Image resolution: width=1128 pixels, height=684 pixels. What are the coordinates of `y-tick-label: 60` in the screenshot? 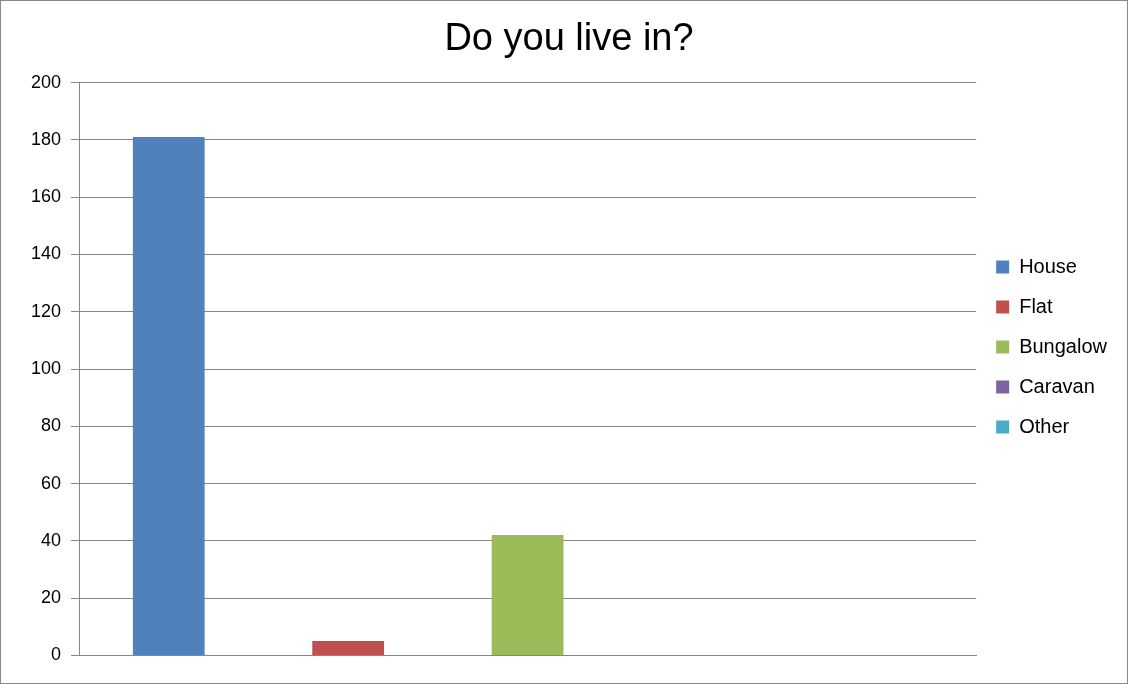 It's located at (51, 482).